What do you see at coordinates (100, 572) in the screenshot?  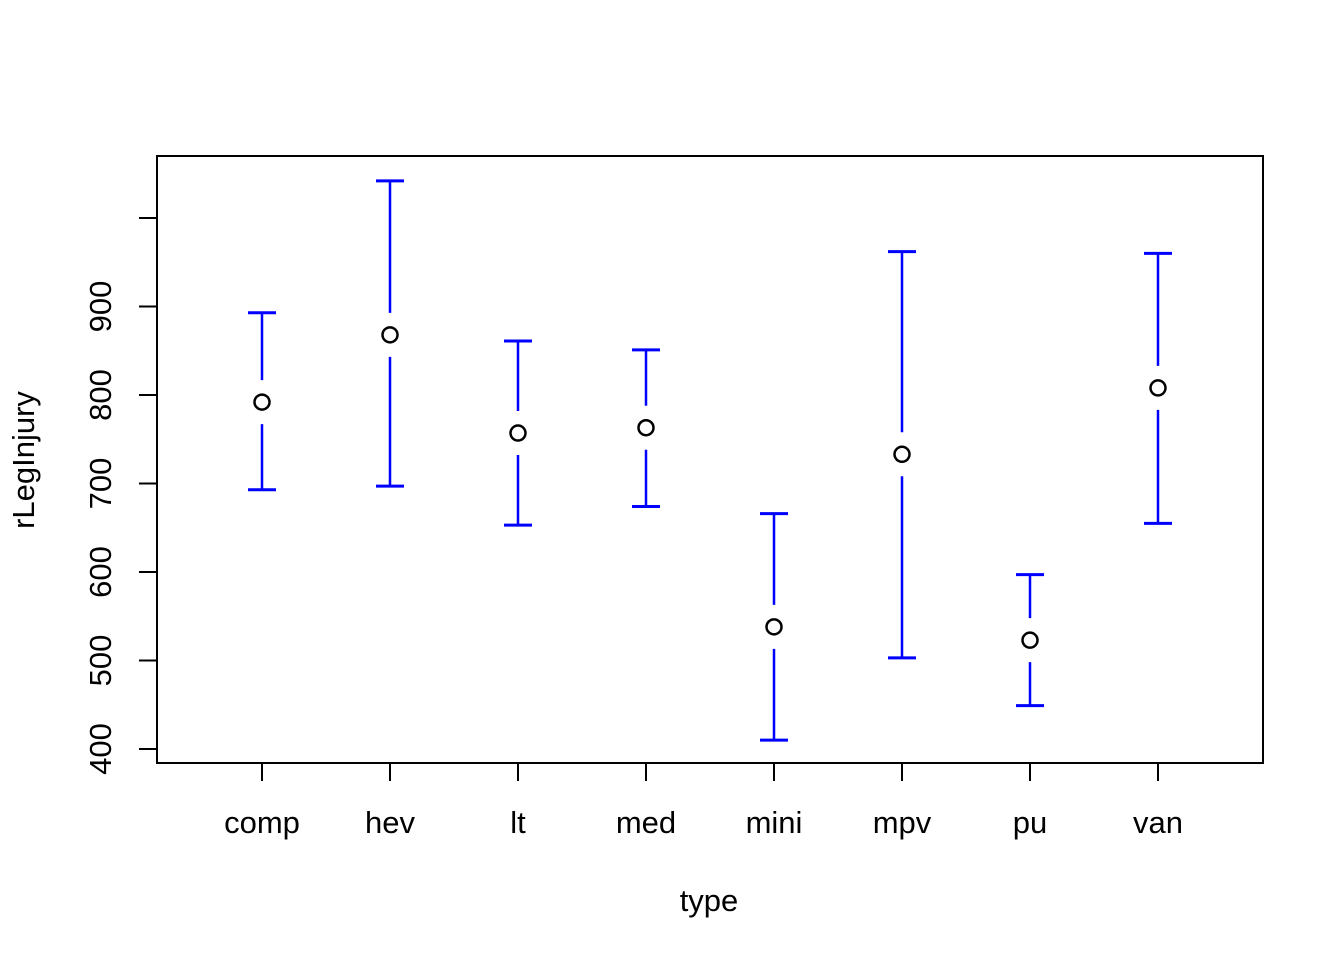 I see `y-tick-label: 600` at bounding box center [100, 572].